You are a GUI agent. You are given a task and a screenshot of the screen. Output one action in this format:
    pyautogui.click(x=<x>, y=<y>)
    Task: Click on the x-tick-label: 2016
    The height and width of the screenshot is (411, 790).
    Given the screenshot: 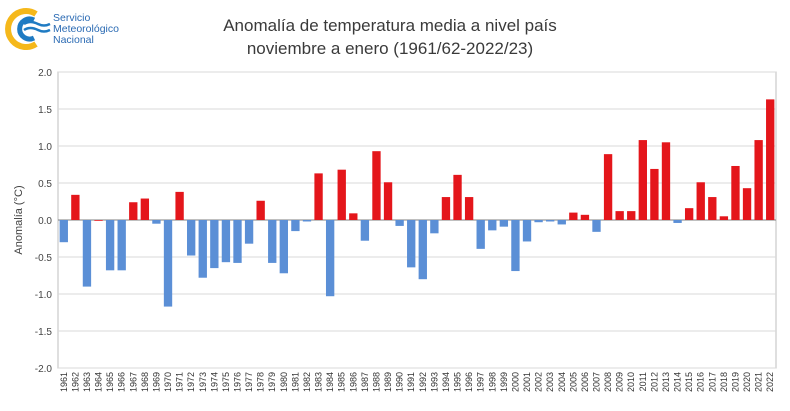 What is the action you would take?
    pyautogui.click(x=701, y=382)
    